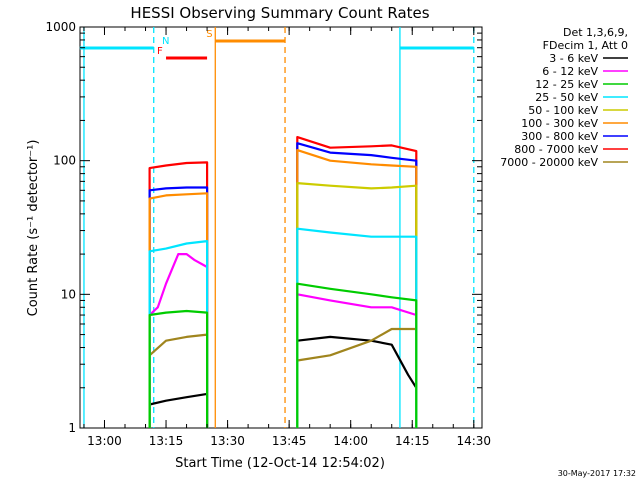 The width and height of the screenshot is (640, 480). What do you see at coordinates (595, 32) in the screenshot?
I see `legend-detector-info: Det 1,3,6,9,` at bounding box center [595, 32].